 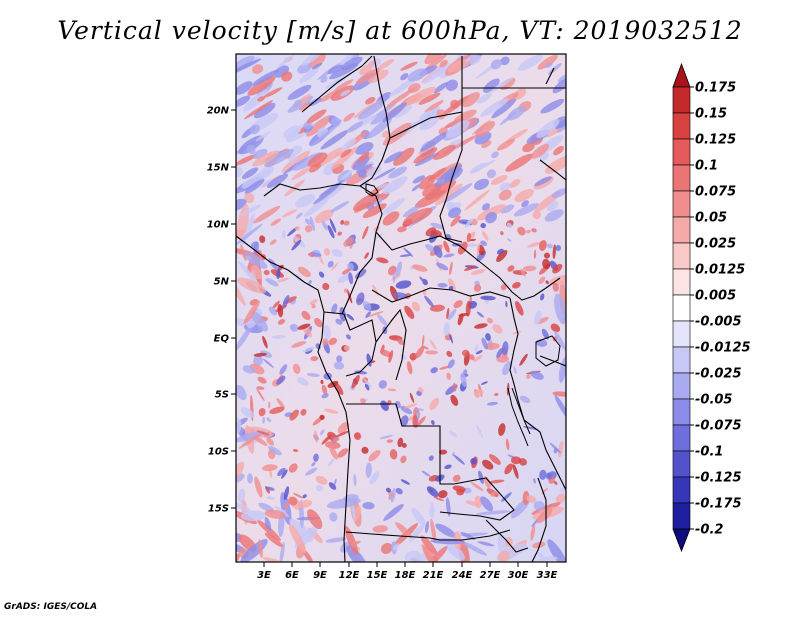 I want to click on lat-label: 5S, so click(x=222, y=395).